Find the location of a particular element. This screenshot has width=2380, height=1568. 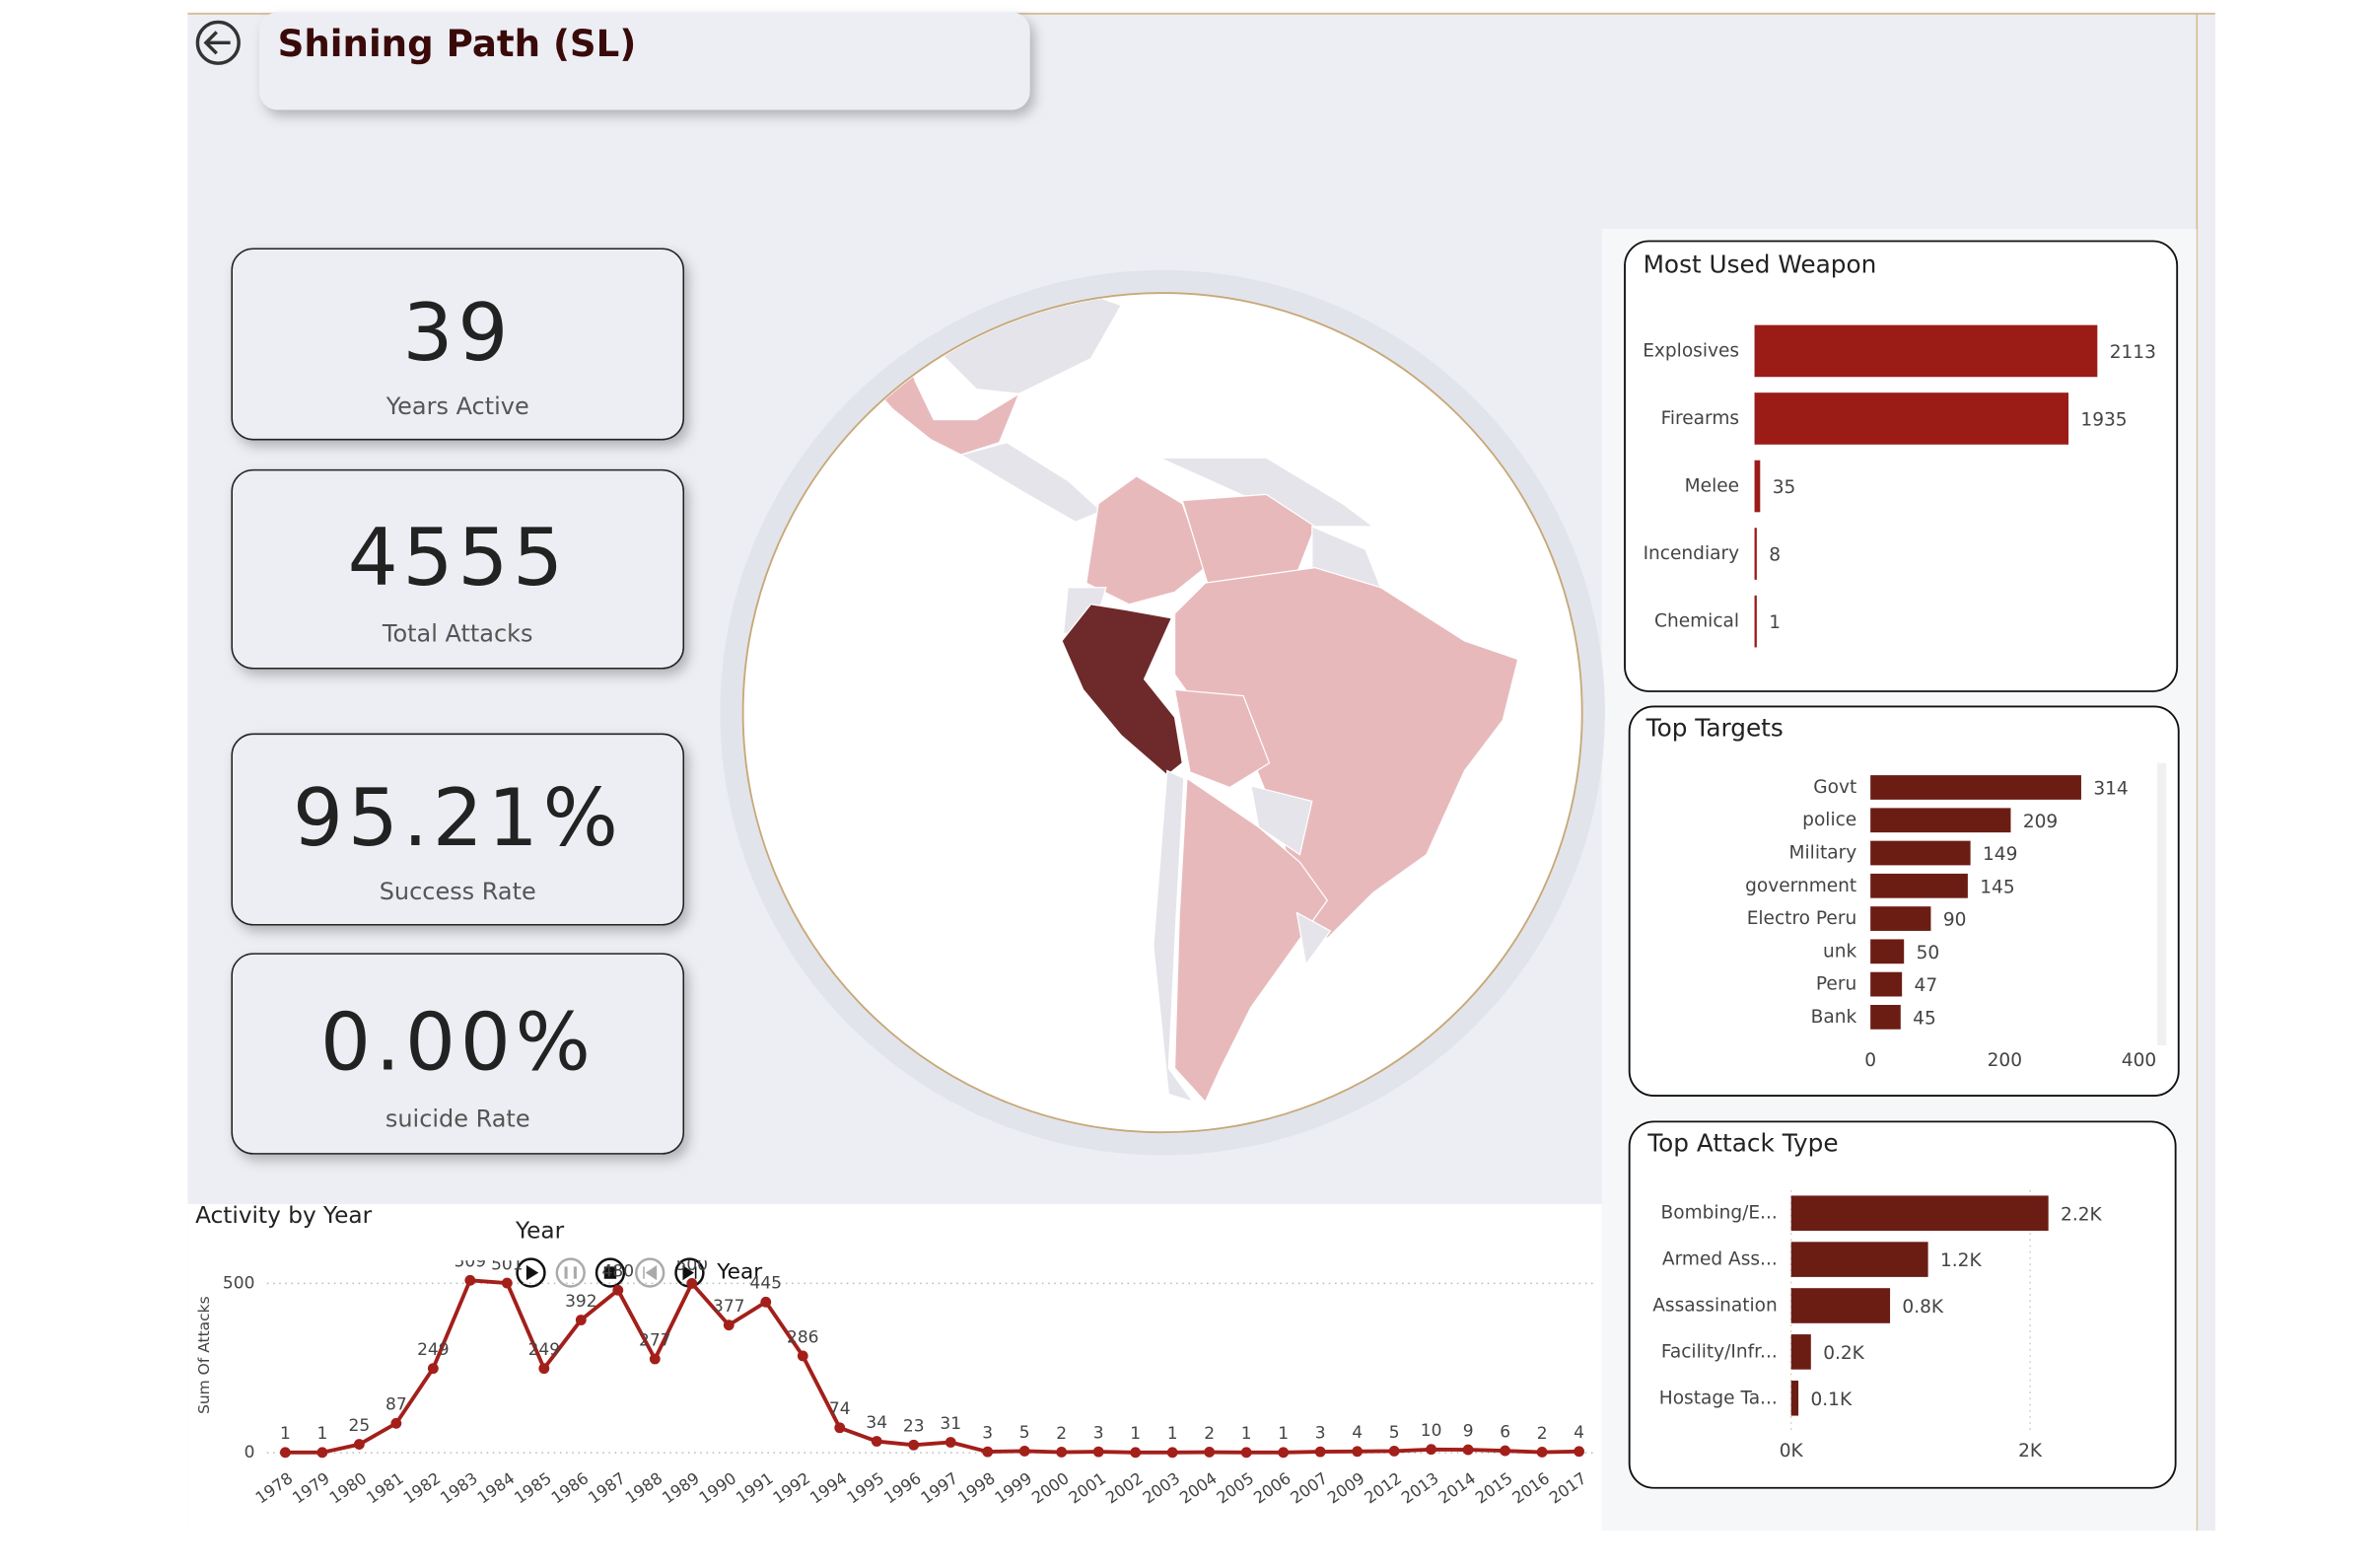

play-axis: Year Year is located at coordinates (638, 1252).